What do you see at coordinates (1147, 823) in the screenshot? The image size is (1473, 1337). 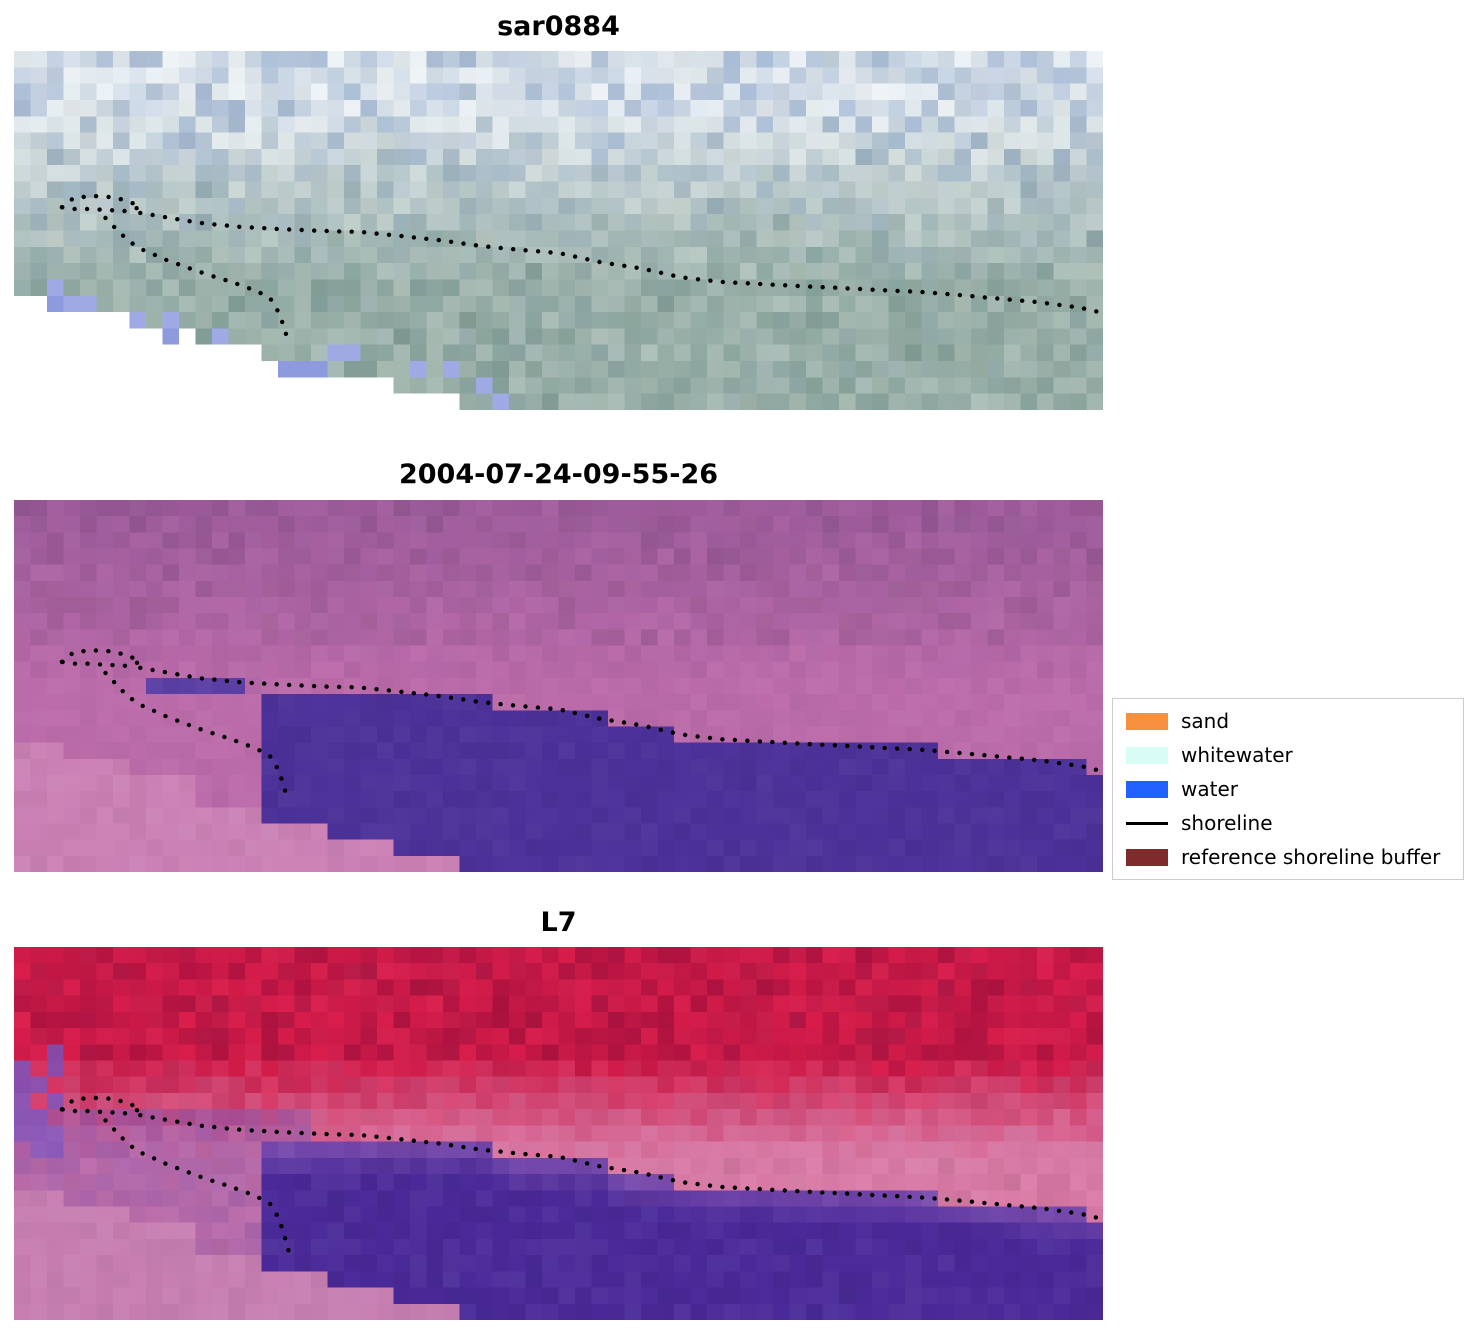 I see `legend-line-swatch` at bounding box center [1147, 823].